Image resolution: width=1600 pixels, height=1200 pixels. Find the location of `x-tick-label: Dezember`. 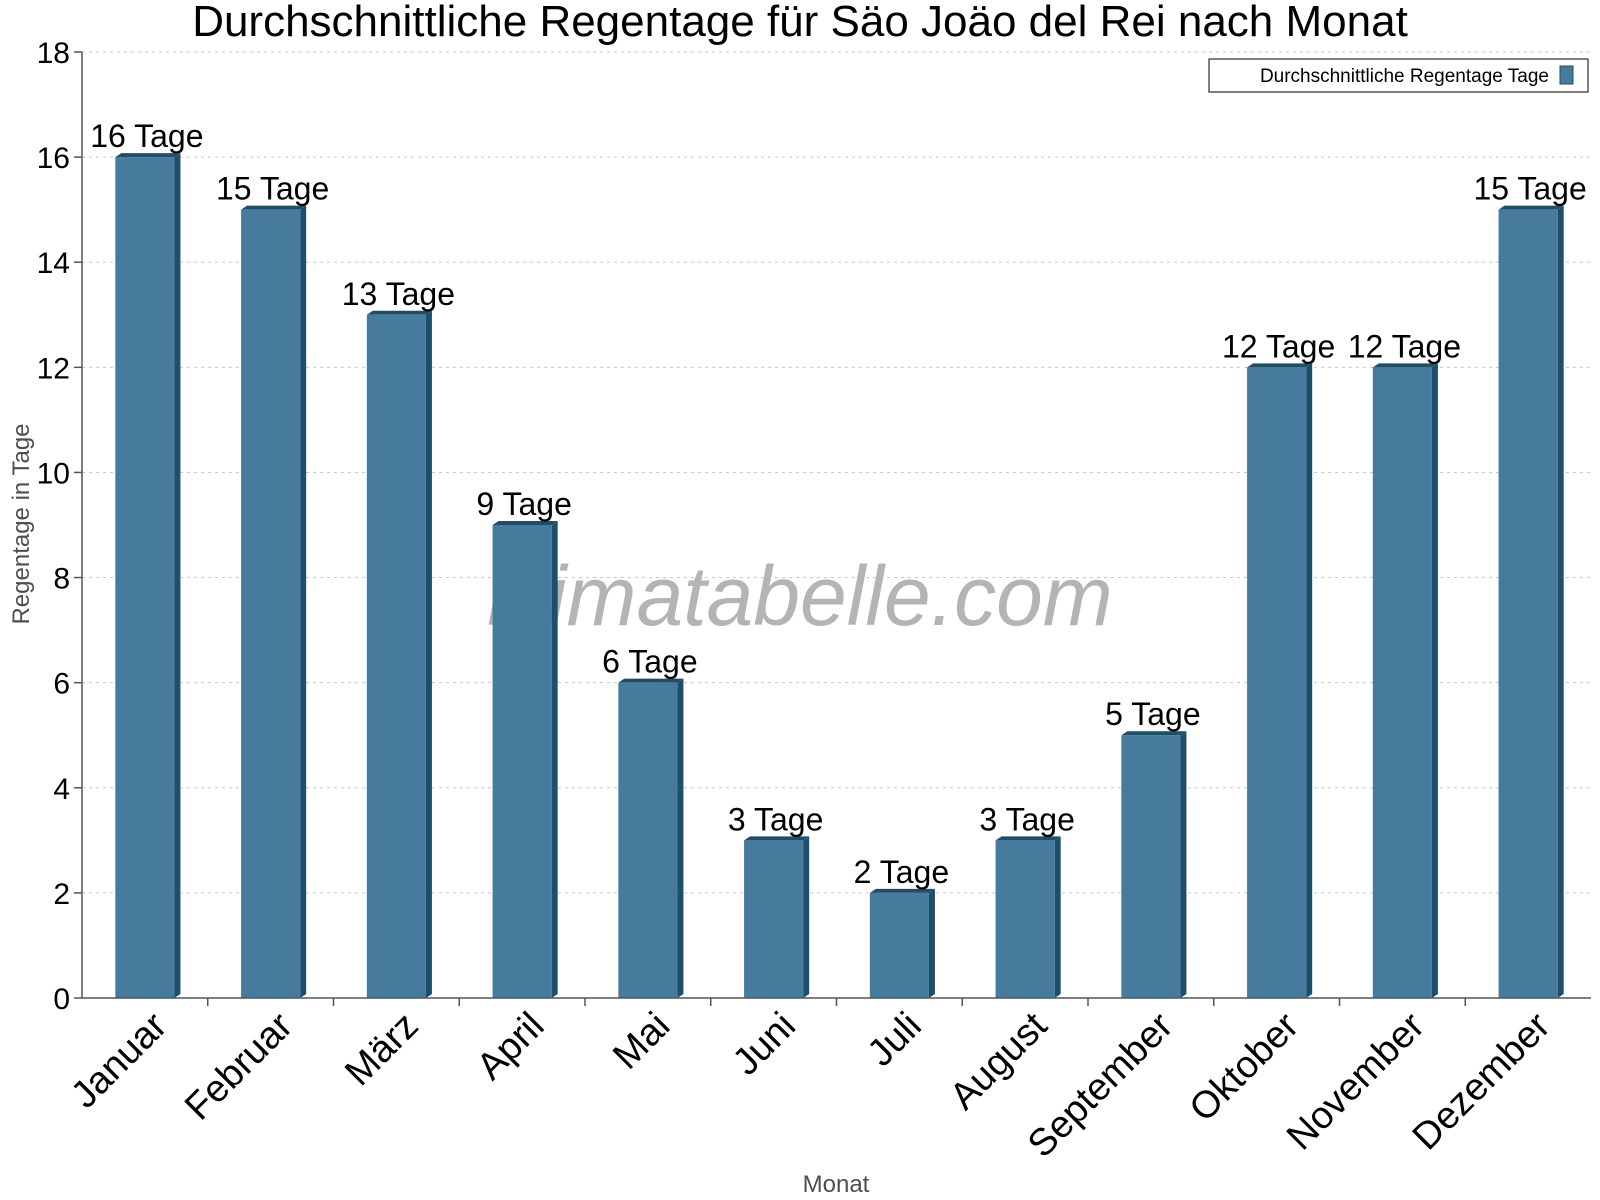

x-tick-label: Dezember is located at coordinates (1482, 1081).